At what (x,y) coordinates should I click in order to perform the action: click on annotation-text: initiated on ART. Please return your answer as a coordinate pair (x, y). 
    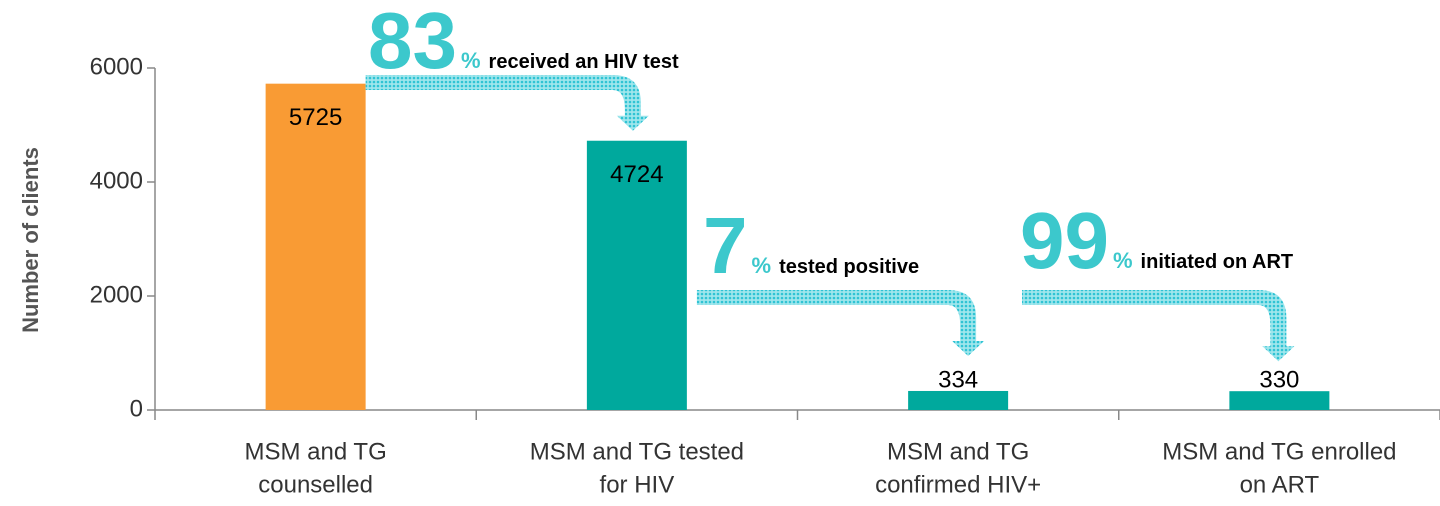
    Looking at the image, I should click on (1217, 262).